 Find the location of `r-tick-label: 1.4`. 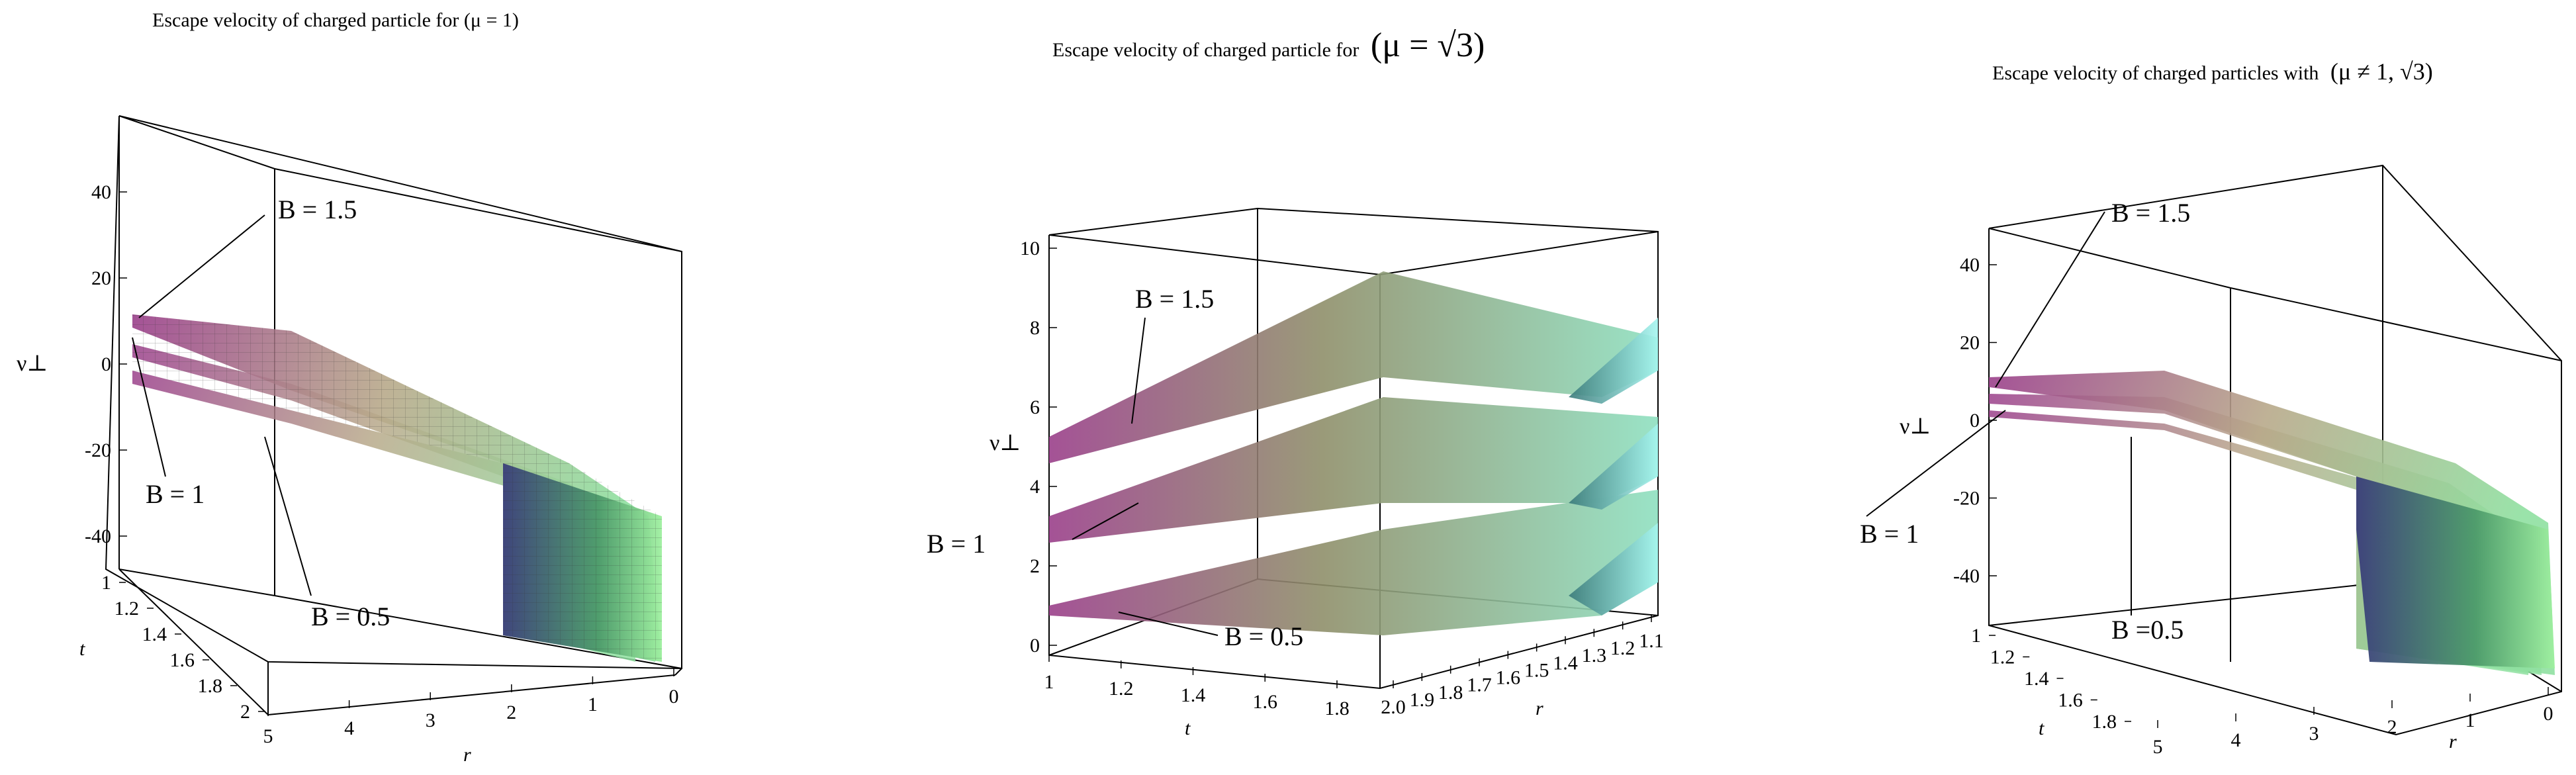

r-tick-label: 1.4 is located at coordinates (1565, 663).